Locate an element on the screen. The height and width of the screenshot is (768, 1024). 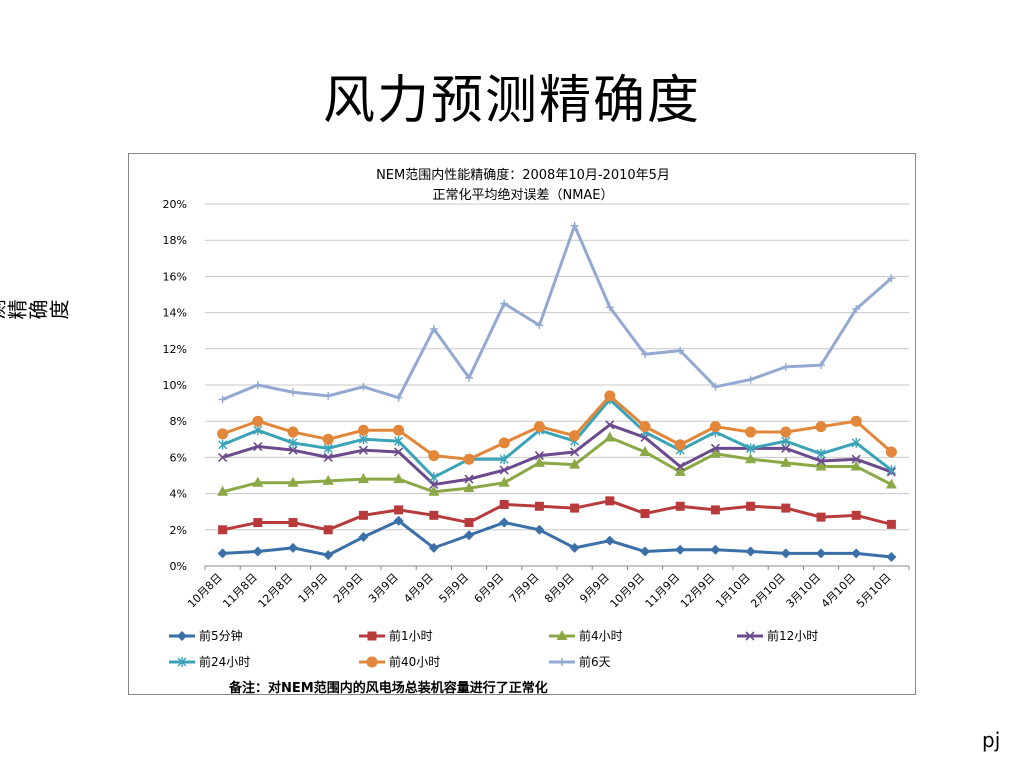
x-tick-label: 1月9日 is located at coordinates (313, 588).